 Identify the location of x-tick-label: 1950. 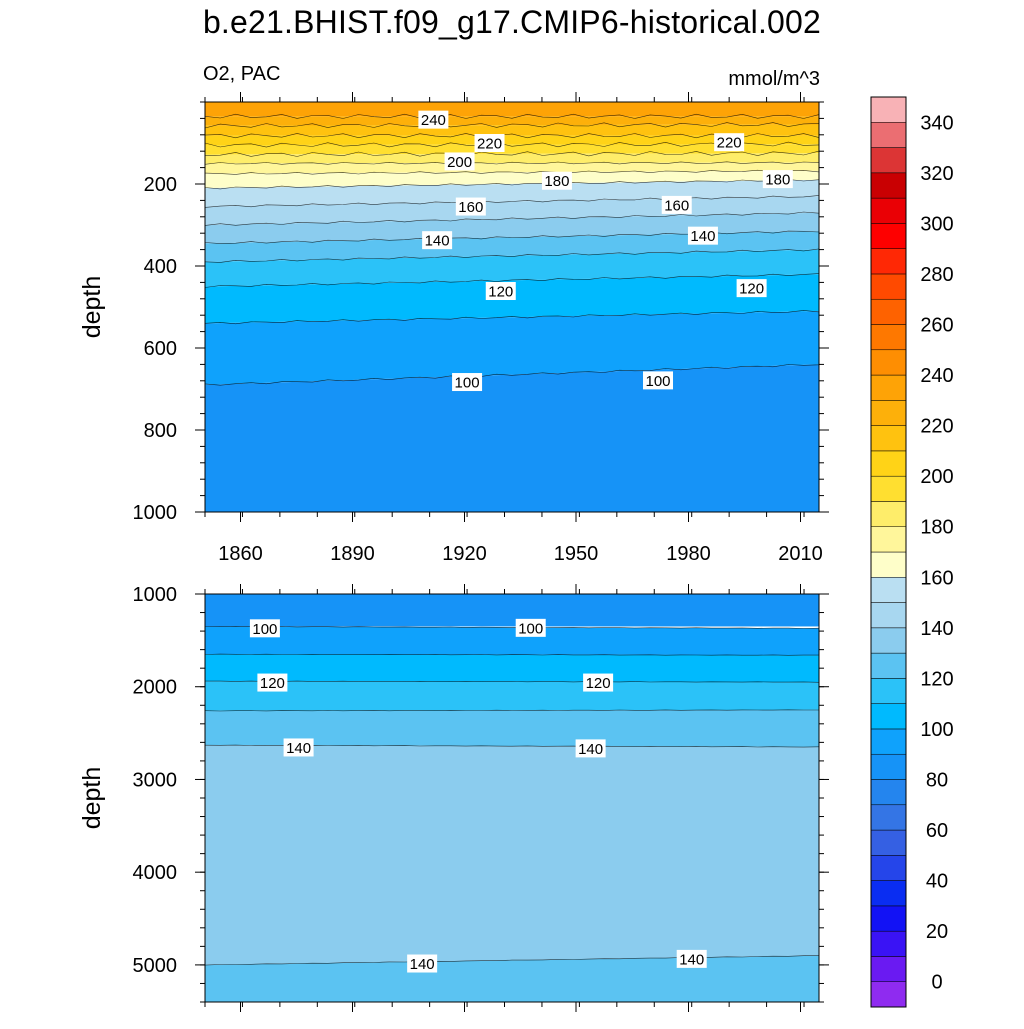
(576, 554).